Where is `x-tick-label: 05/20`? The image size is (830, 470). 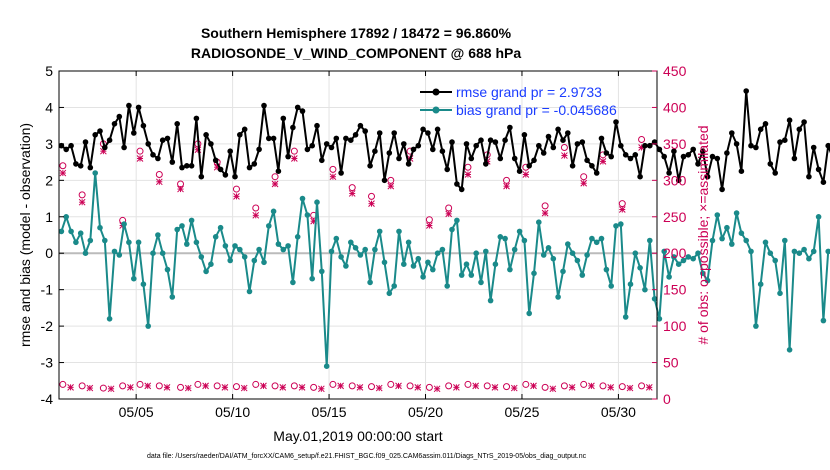
x-tick-label: 05/20 is located at coordinates (425, 412).